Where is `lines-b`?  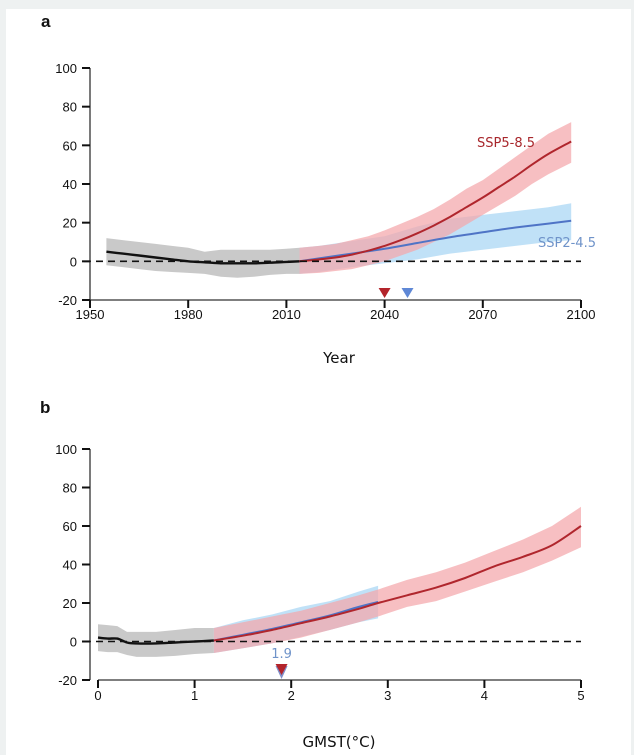
lines-b is located at coordinates (339, 585).